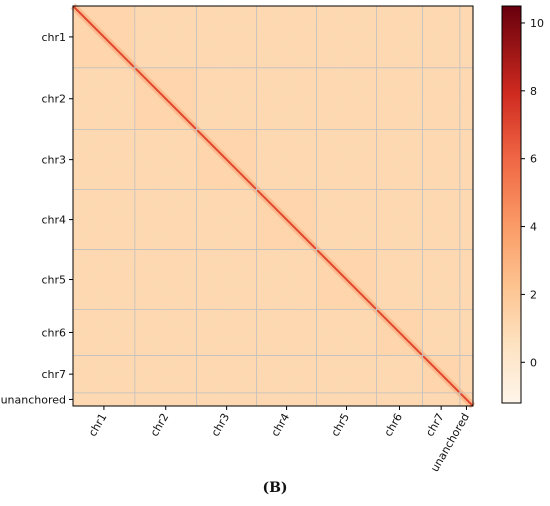  Describe the element at coordinates (533, 159) in the screenshot. I see `colorbar-tick-label: 6` at that location.